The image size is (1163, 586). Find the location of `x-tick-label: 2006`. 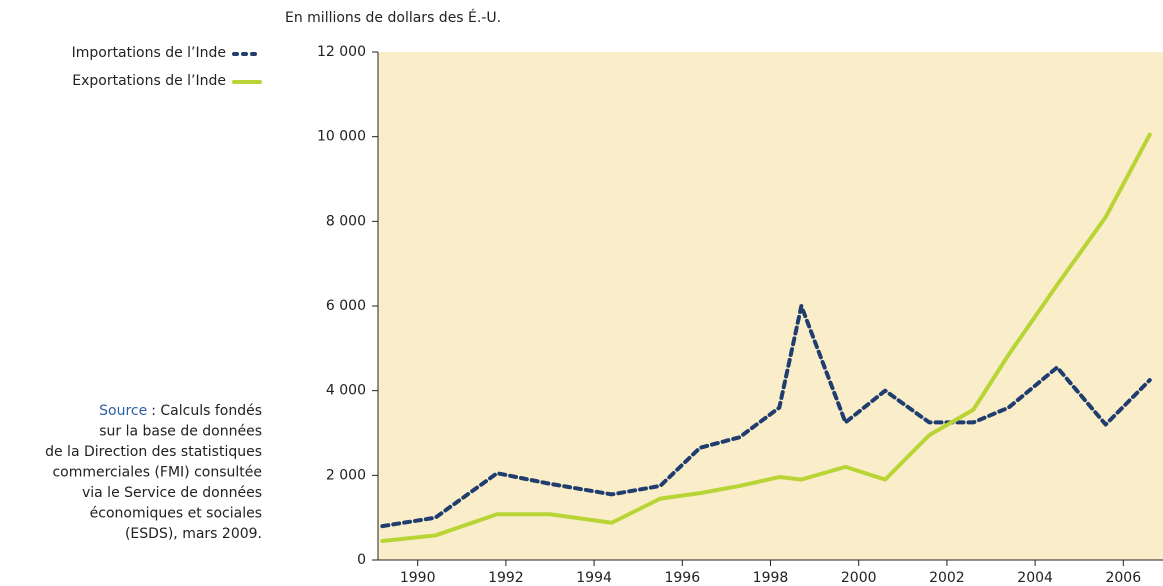

x-tick-label: 2006 is located at coordinates (1123, 578).